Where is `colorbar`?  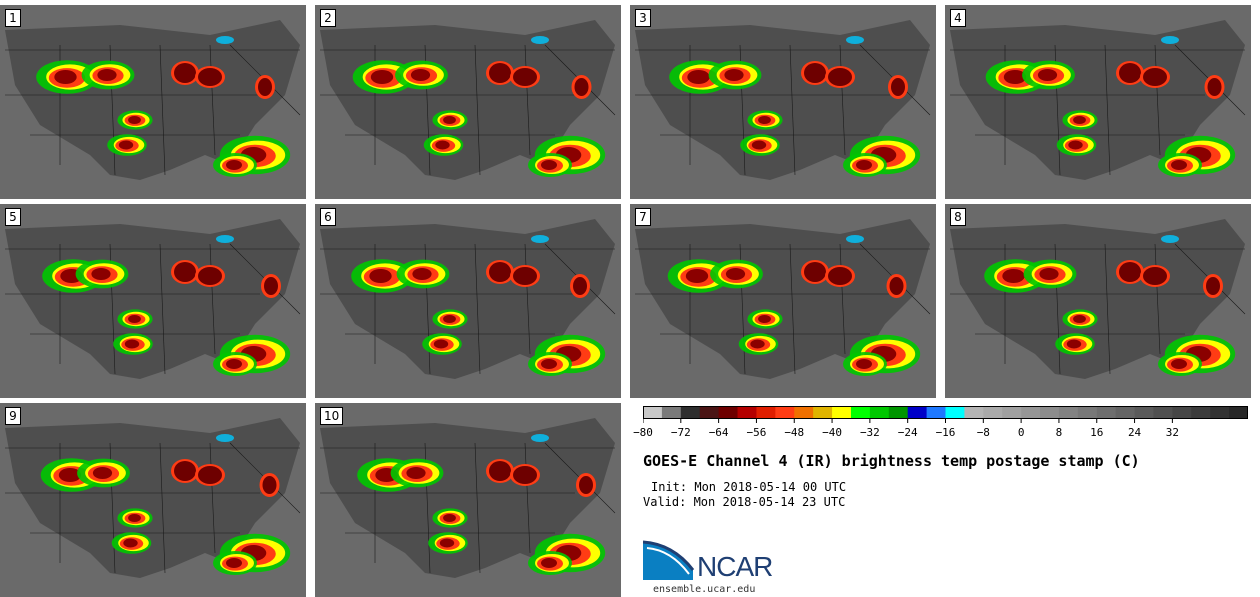 colorbar is located at coordinates (945, 414).